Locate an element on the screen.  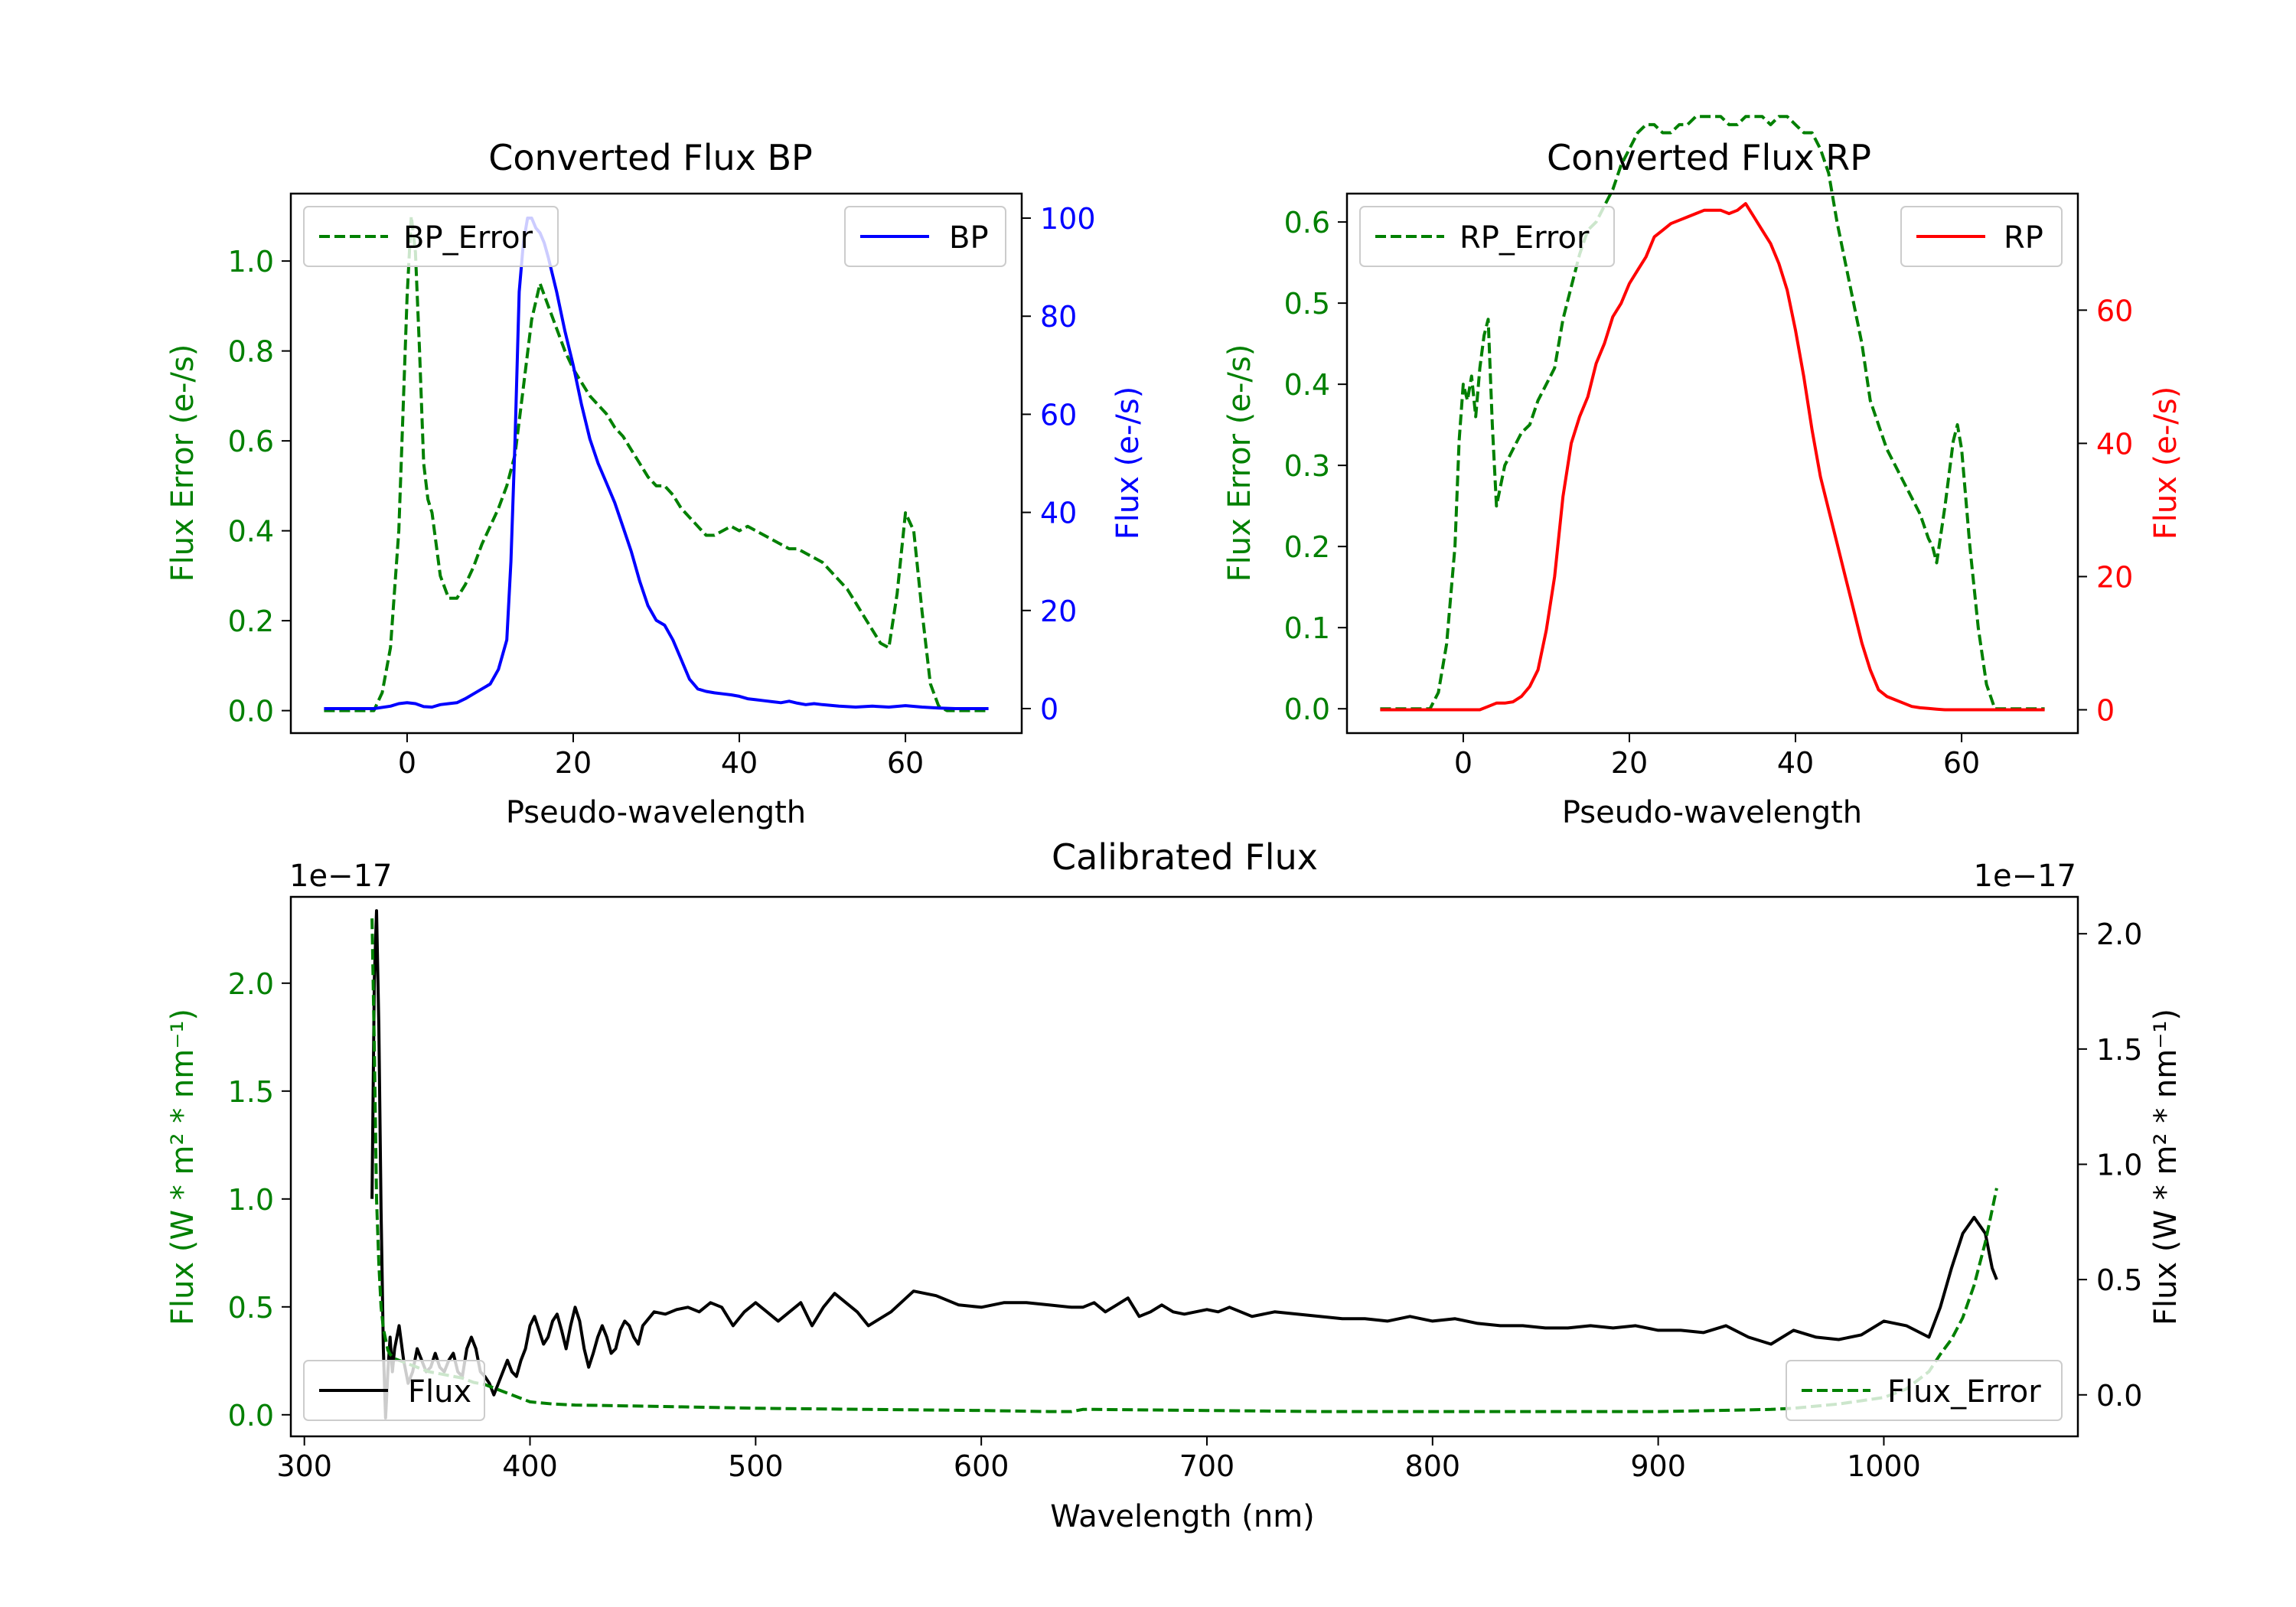
bp-left-tick-label: 0.2 is located at coordinates (251, 621).